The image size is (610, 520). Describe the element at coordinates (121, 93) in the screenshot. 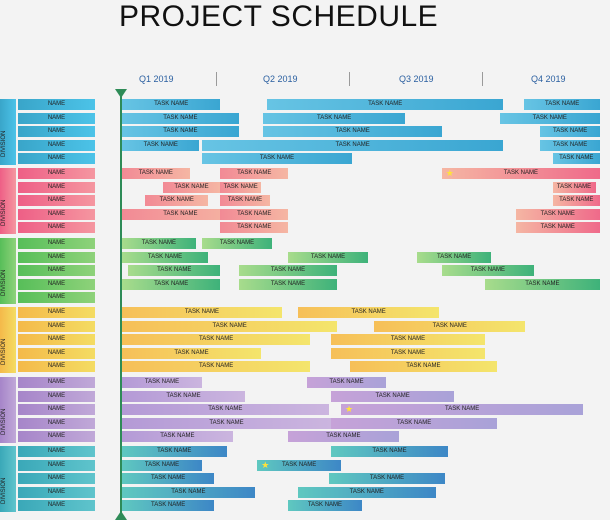

I see `timeline-start-marker` at that location.